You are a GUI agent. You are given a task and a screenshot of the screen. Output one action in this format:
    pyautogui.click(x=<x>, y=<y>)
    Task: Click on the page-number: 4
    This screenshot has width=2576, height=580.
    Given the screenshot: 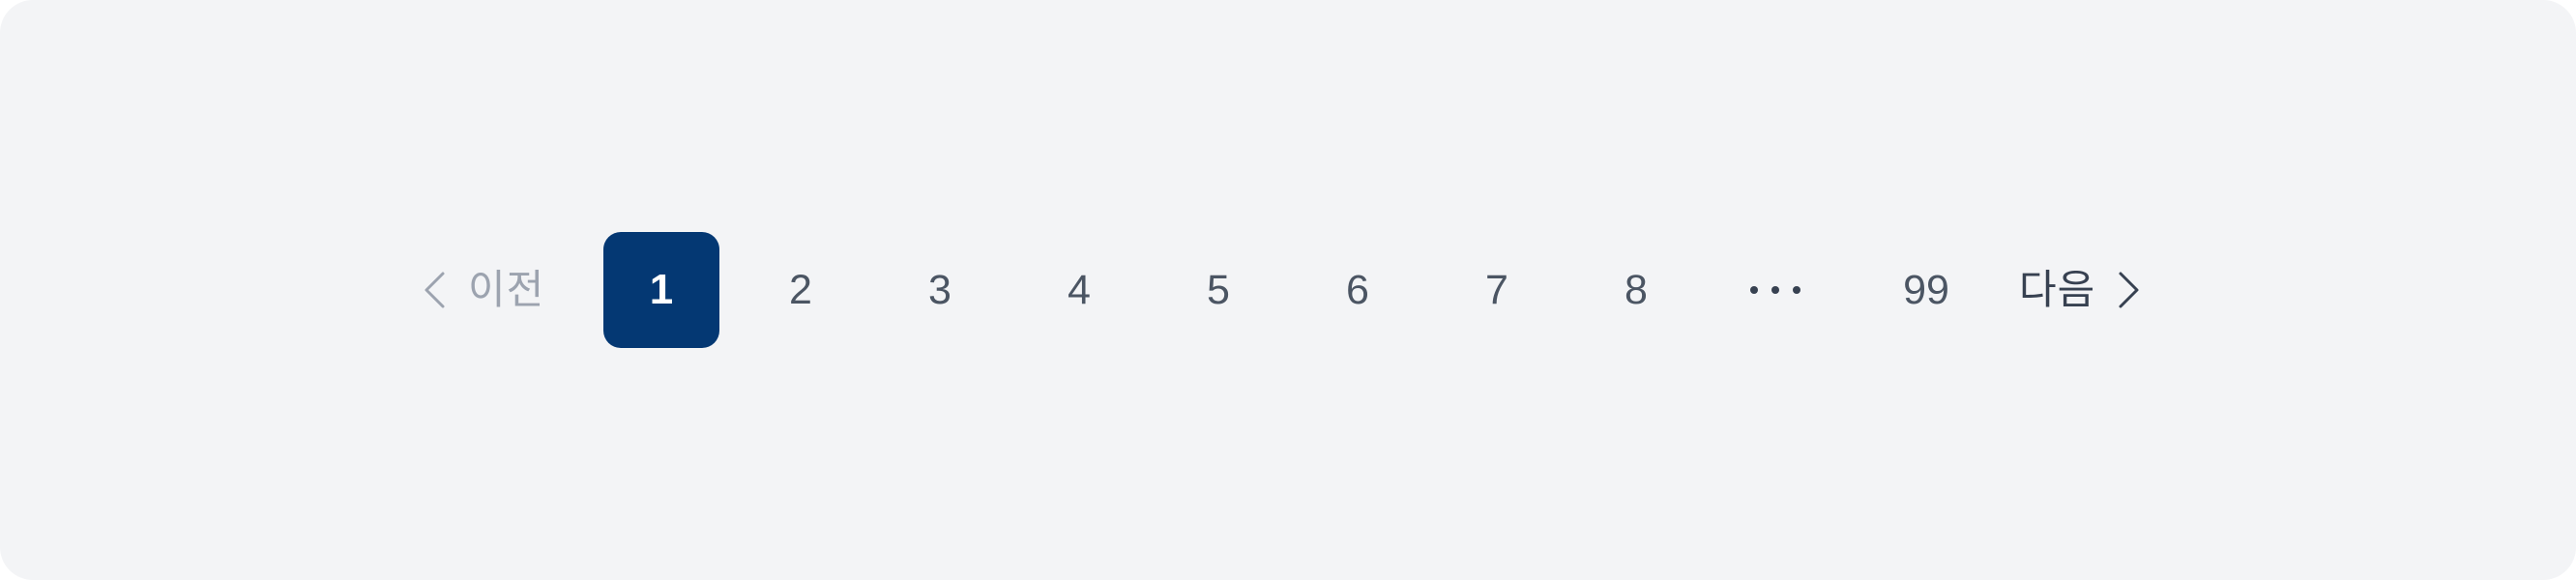 What is the action you would take?
    pyautogui.click(x=1079, y=289)
    